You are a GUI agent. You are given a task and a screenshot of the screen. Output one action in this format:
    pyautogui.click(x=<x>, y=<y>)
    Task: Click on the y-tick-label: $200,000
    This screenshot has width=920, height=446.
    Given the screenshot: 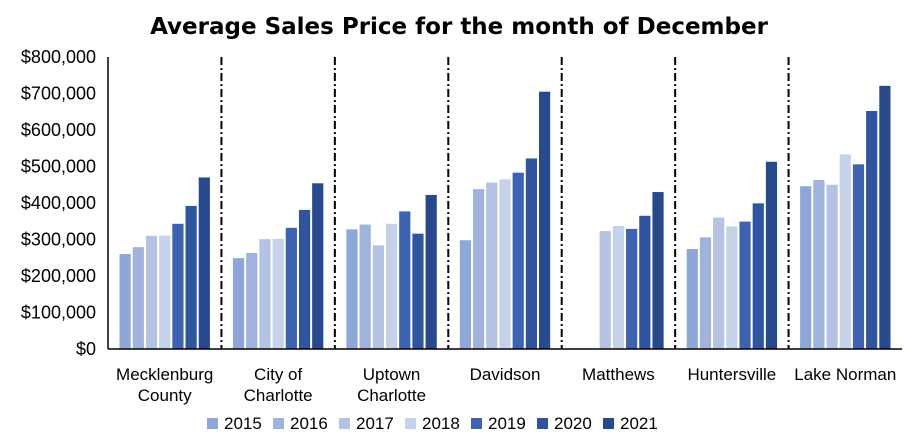 What is the action you would take?
    pyautogui.click(x=58, y=276)
    